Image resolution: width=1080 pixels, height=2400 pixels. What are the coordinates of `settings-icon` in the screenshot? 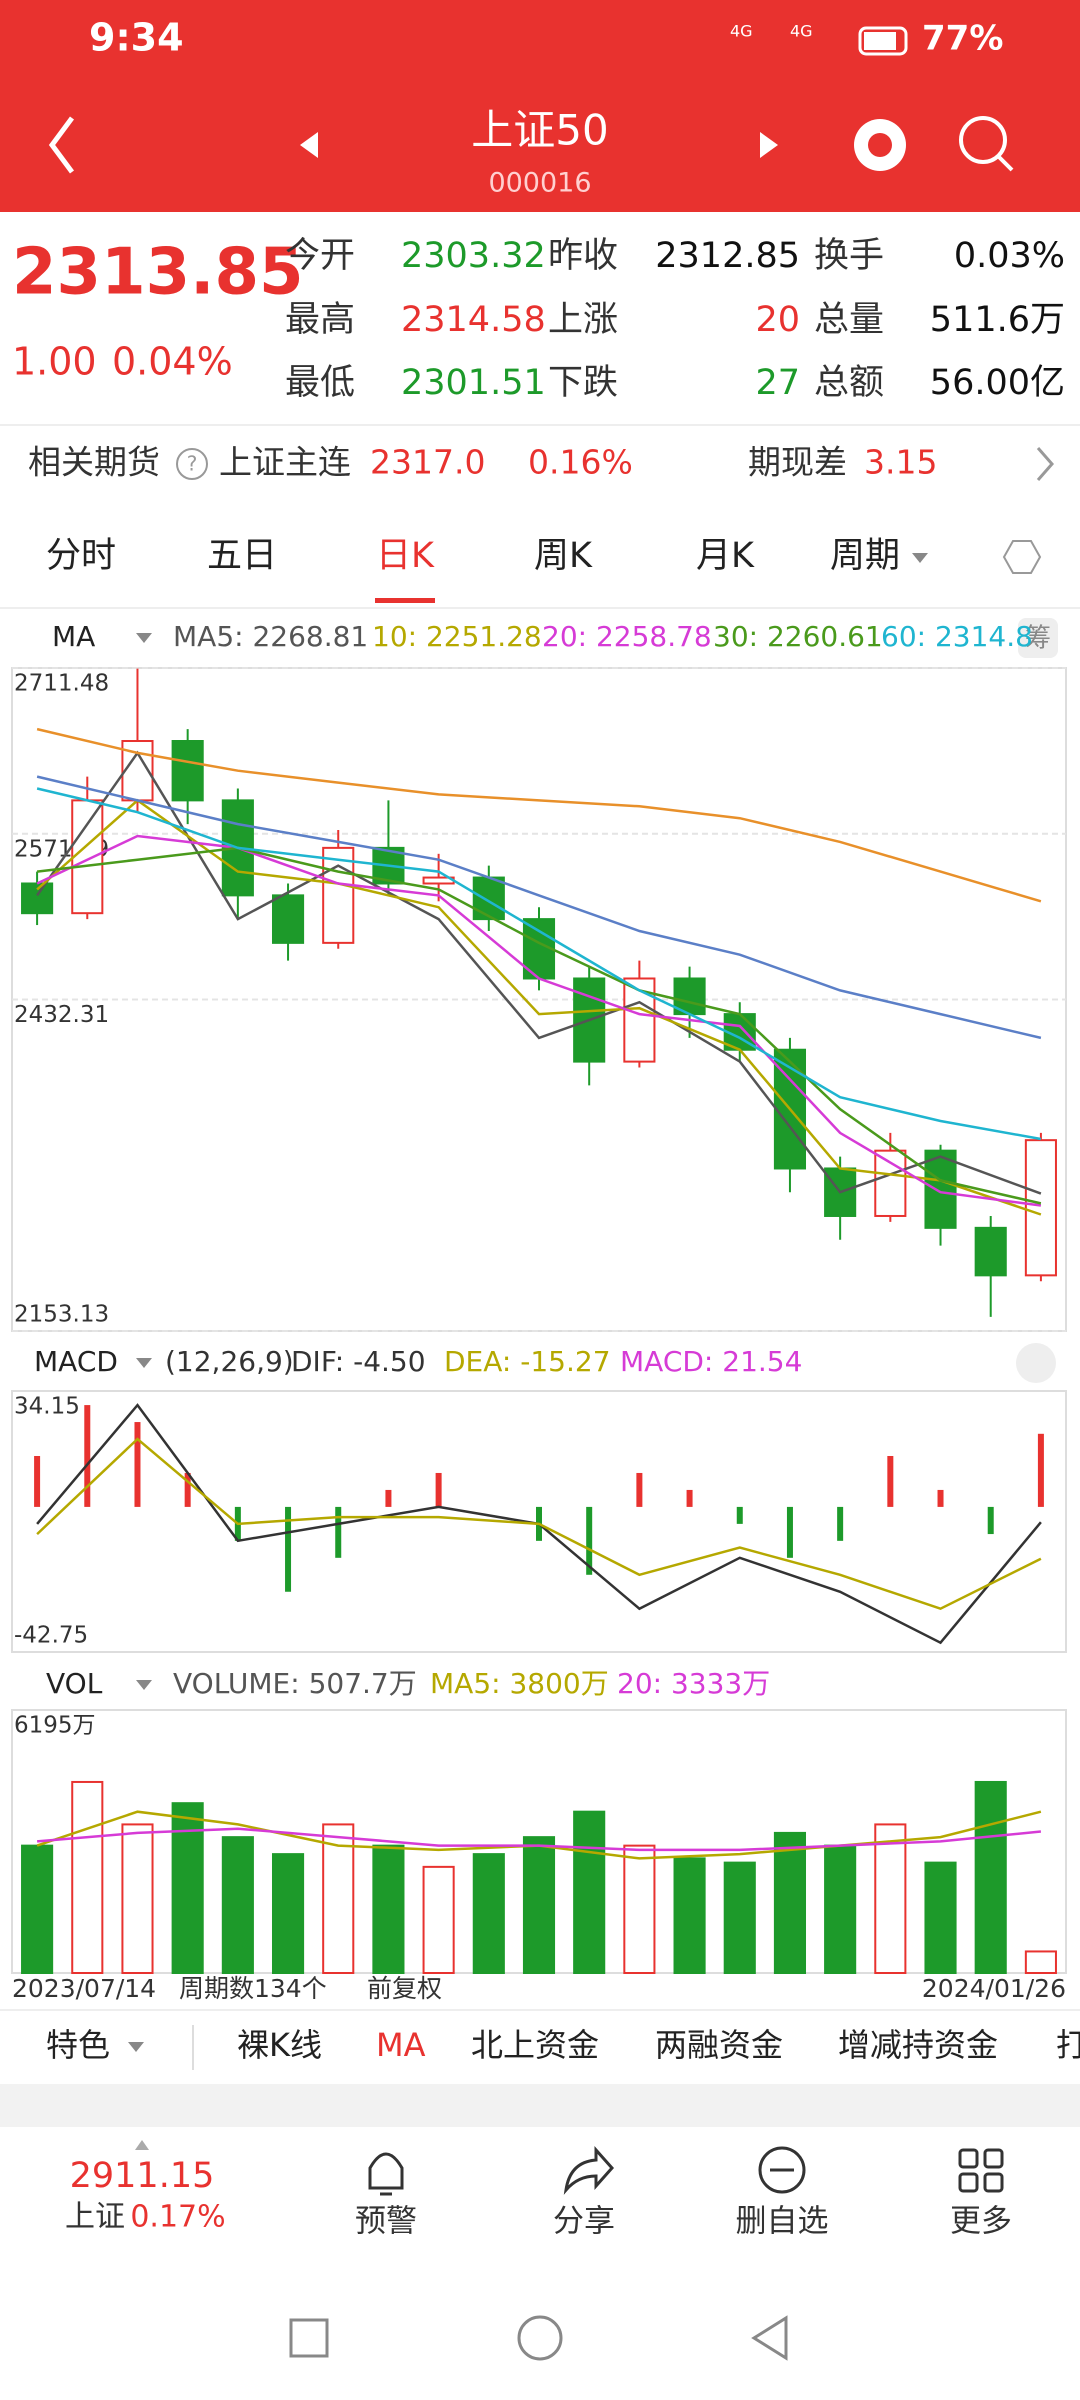 It's located at (1022, 557).